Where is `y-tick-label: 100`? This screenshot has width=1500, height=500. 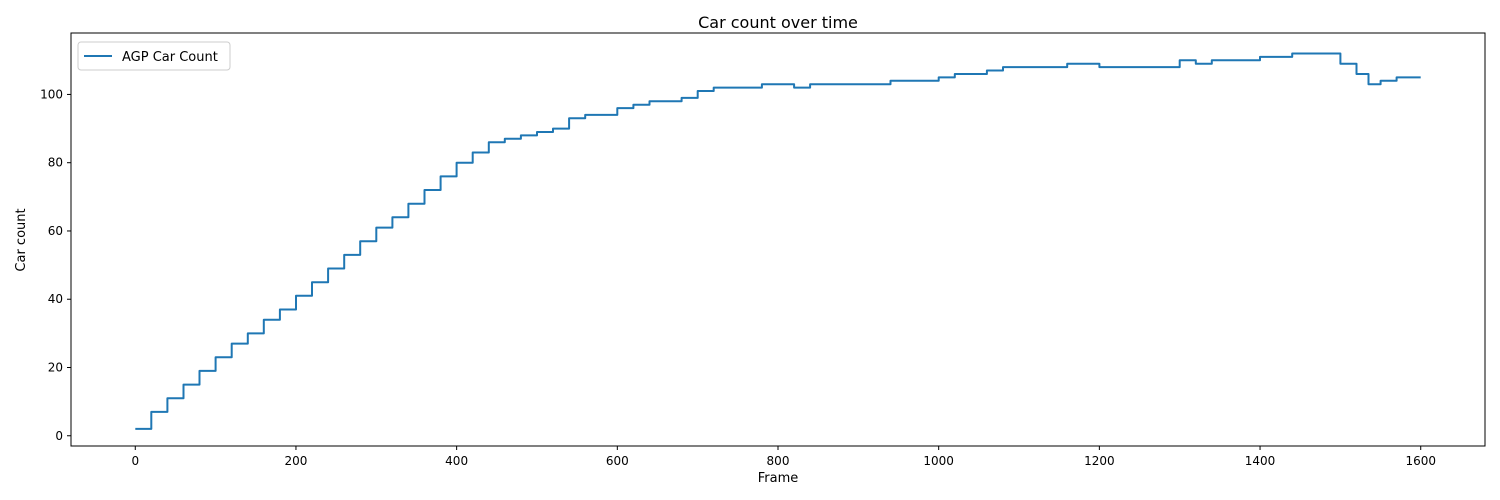
y-tick-label: 100 is located at coordinates (51, 94).